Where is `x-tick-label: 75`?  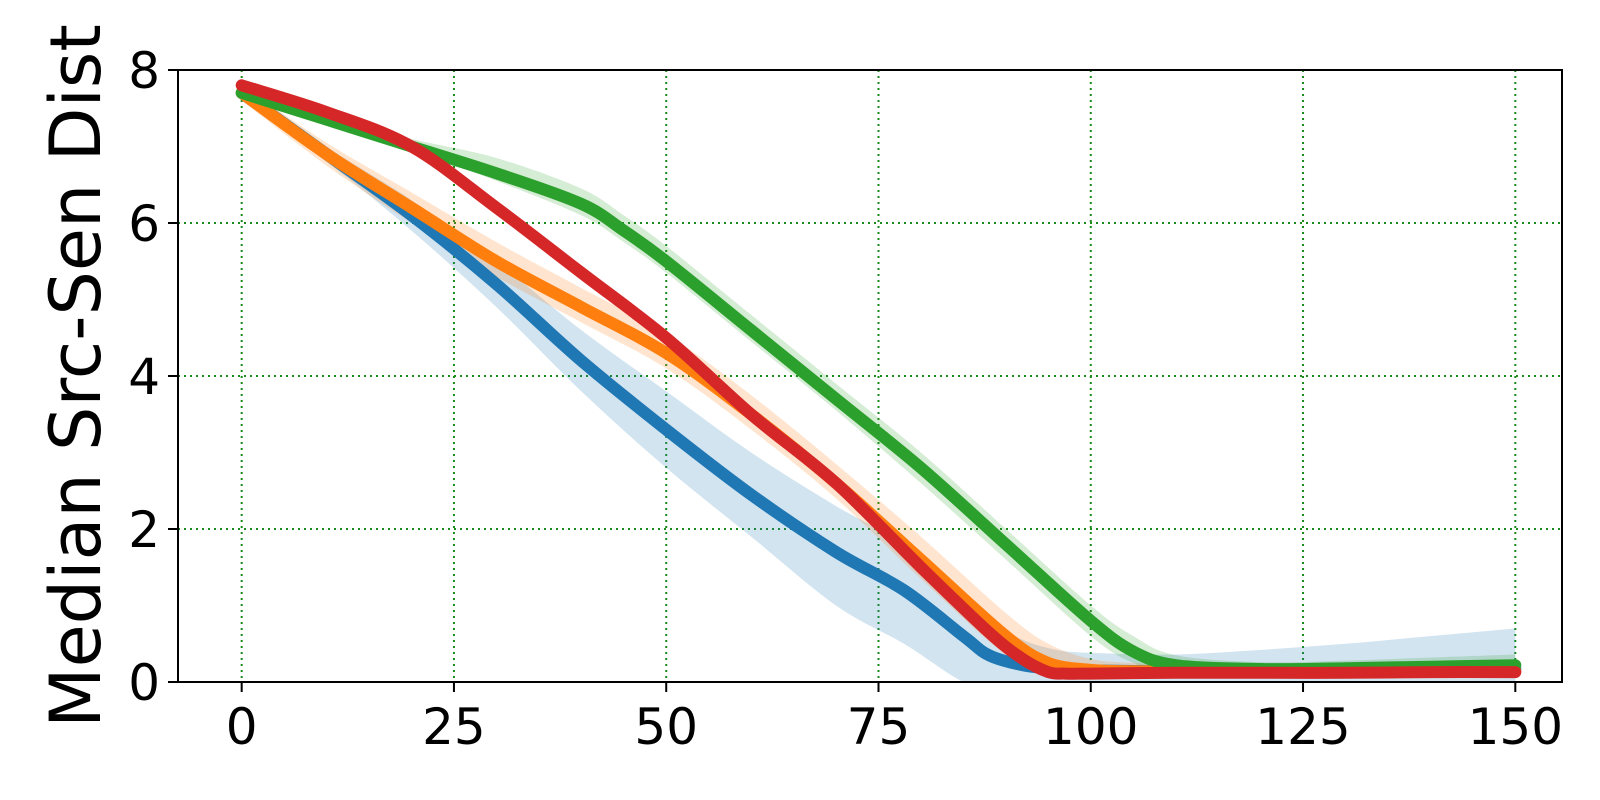 x-tick-label: 75 is located at coordinates (879, 727).